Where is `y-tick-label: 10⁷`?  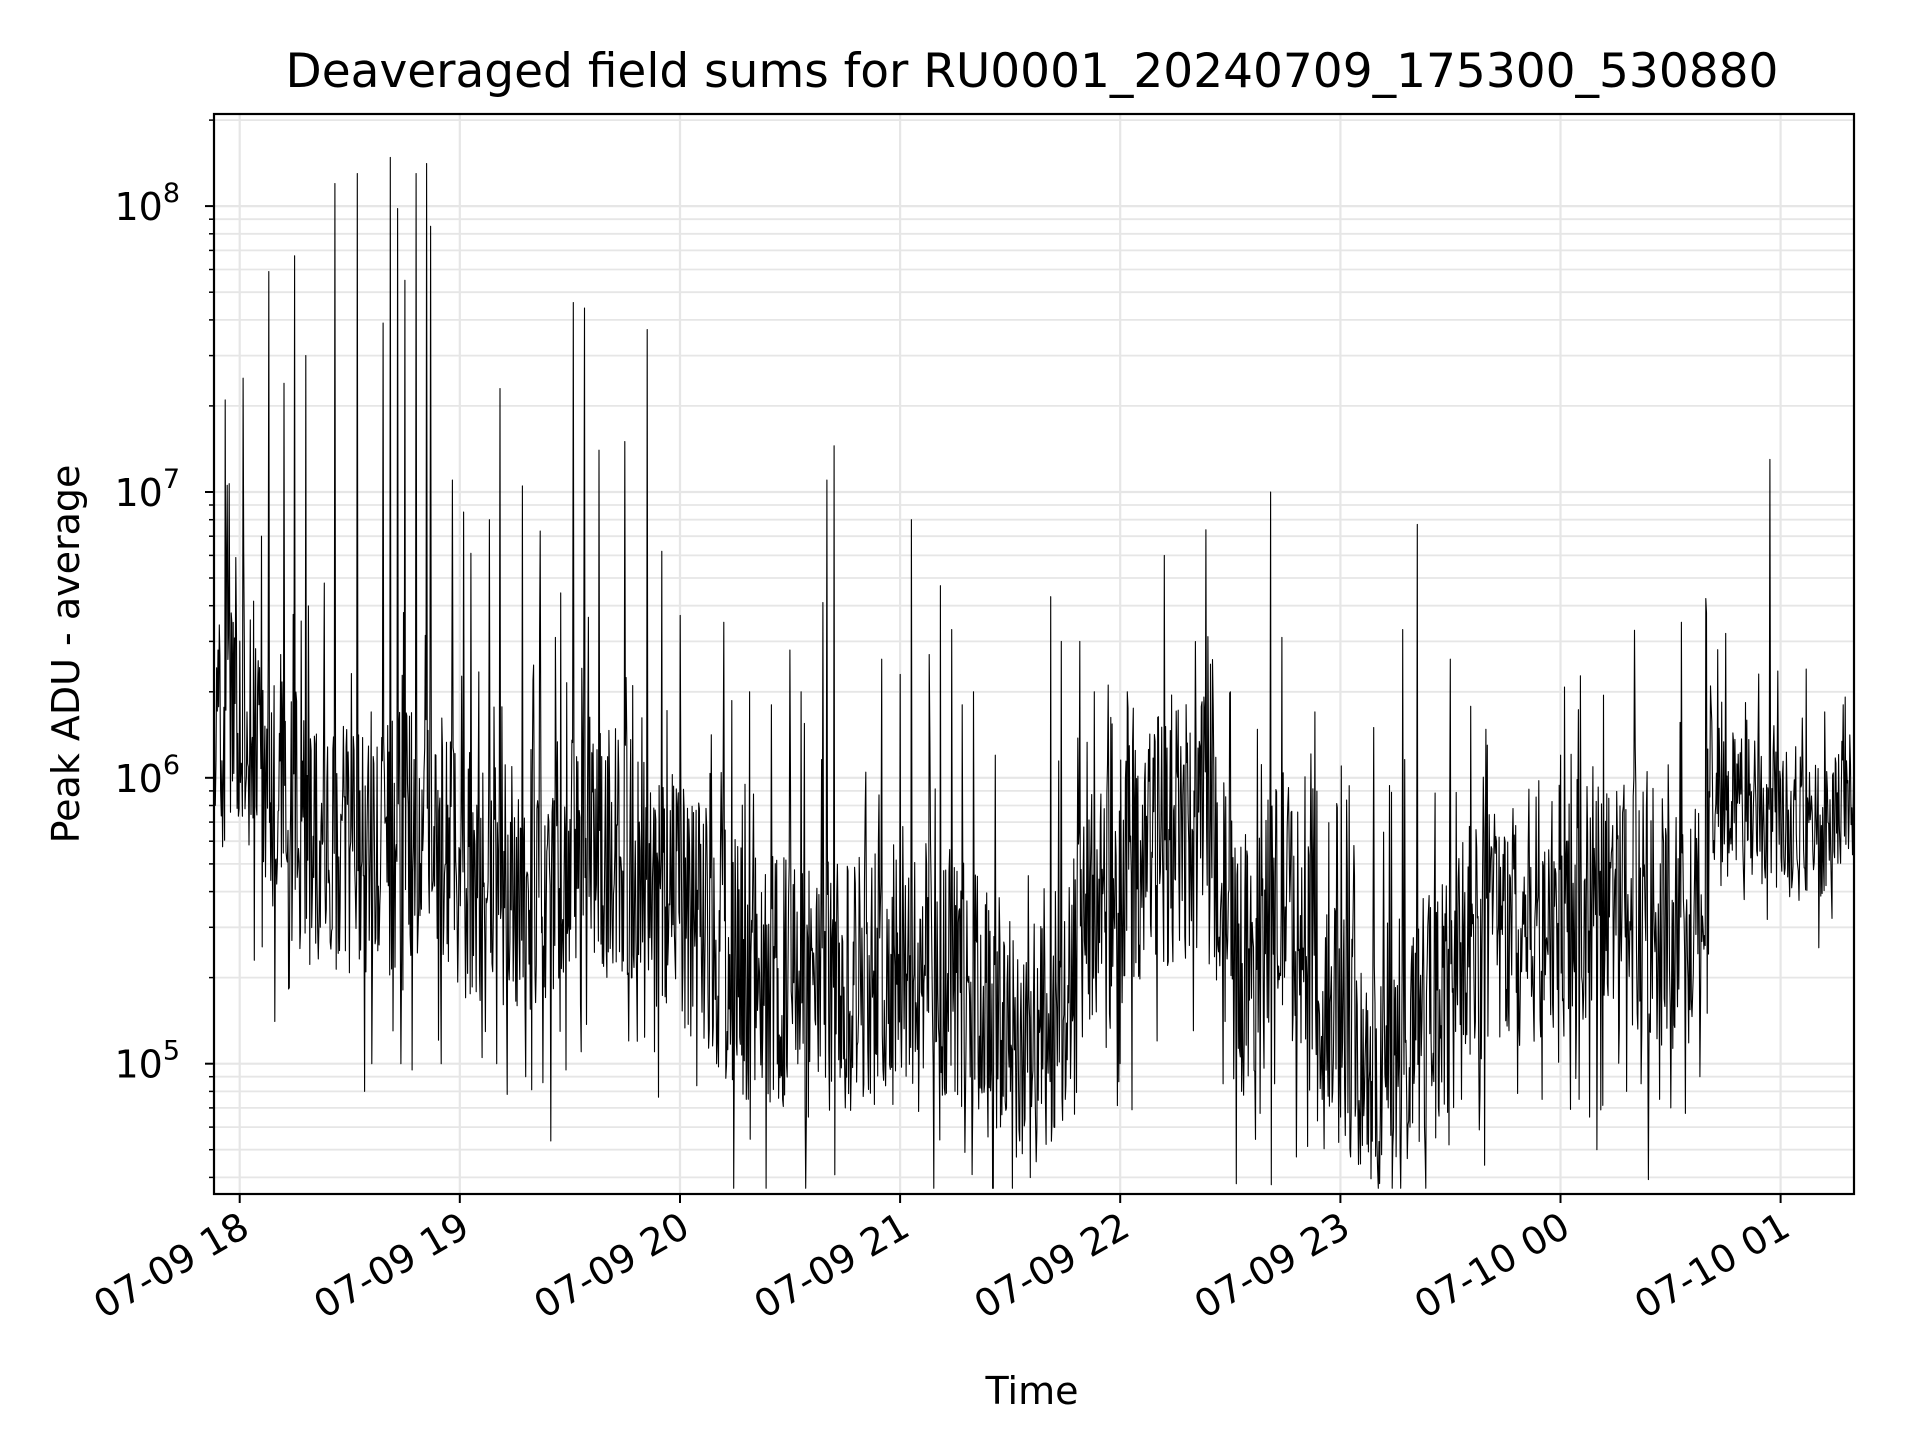
y-tick-label: 10⁷ is located at coordinates (147, 489).